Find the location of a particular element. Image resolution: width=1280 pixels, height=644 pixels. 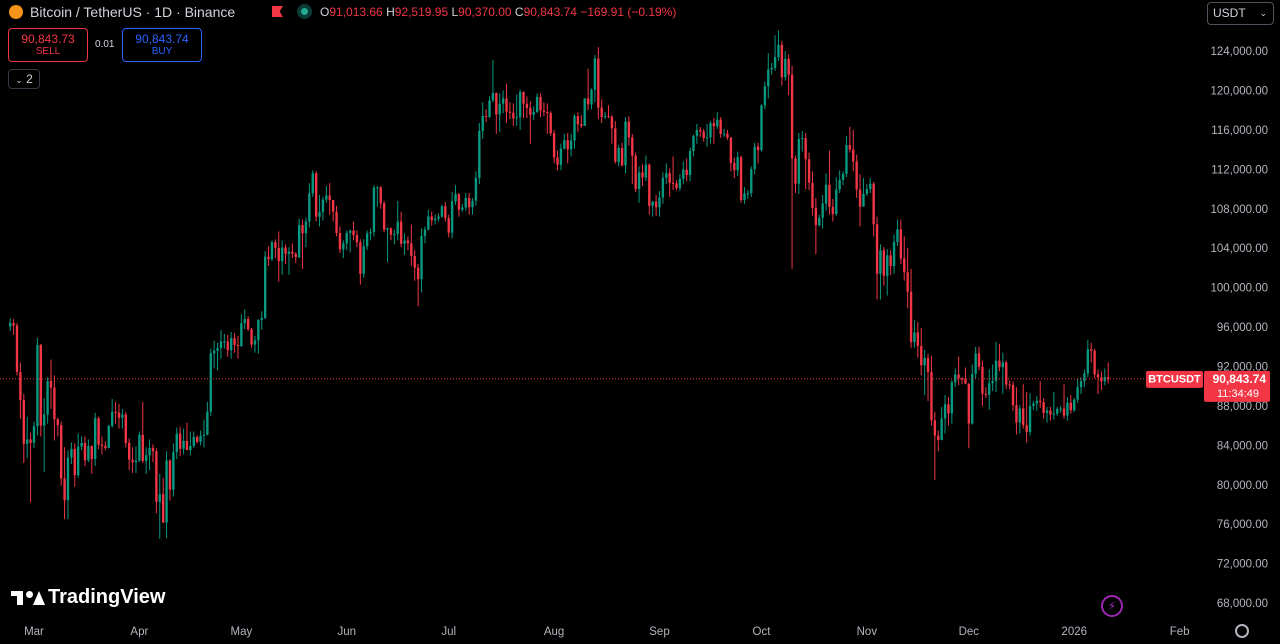

settings-button is located at coordinates (1242, 631).